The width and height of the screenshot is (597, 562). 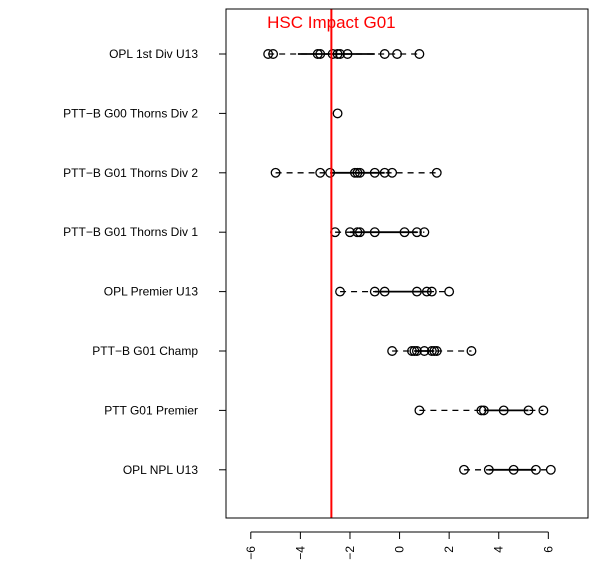 I want to click on y-tick-label: PTT−B G00 Thorns Div 2, so click(x=130, y=113).